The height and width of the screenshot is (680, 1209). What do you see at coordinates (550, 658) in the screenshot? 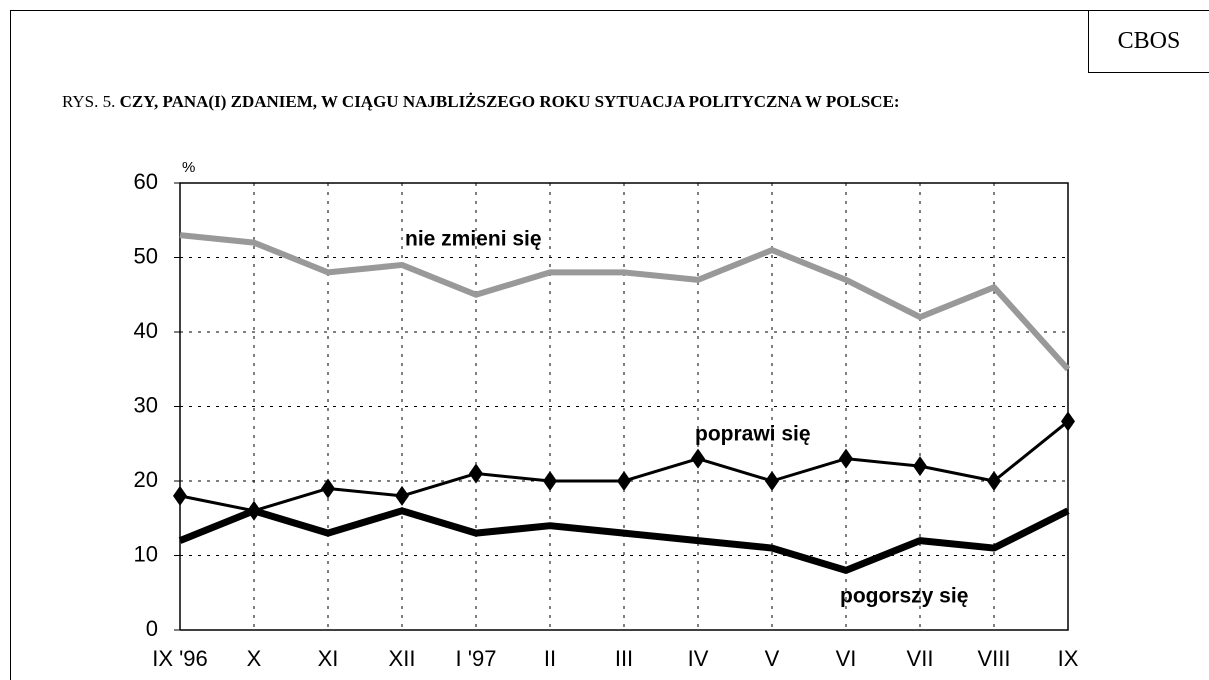
I see `x-tick-label: II` at bounding box center [550, 658].